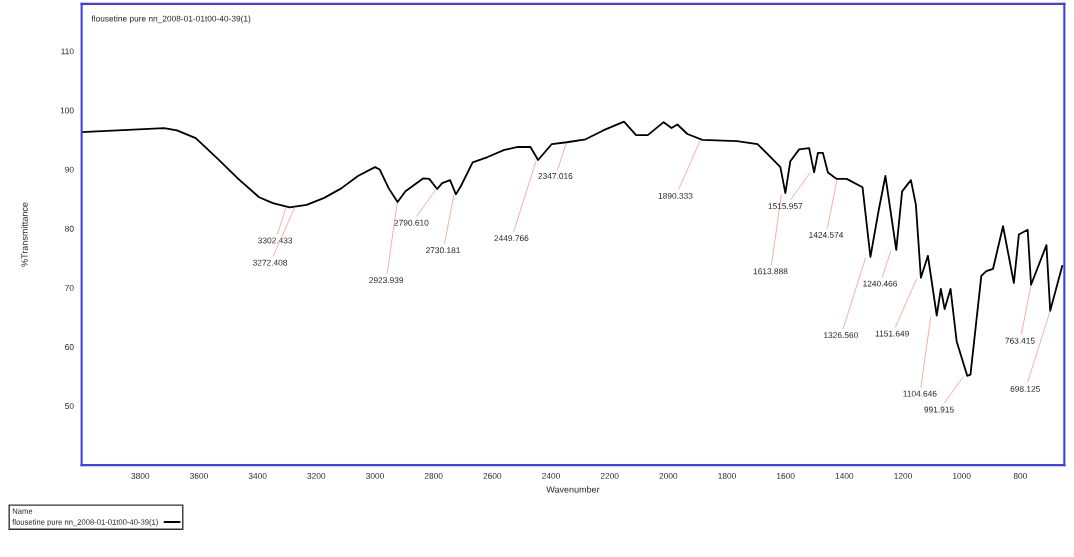 This screenshot has height=557, width=1074. What do you see at coordinates (675, 195) in the screenshot?
I see `annotation: 1890.333` at bounding box center [675, 195].